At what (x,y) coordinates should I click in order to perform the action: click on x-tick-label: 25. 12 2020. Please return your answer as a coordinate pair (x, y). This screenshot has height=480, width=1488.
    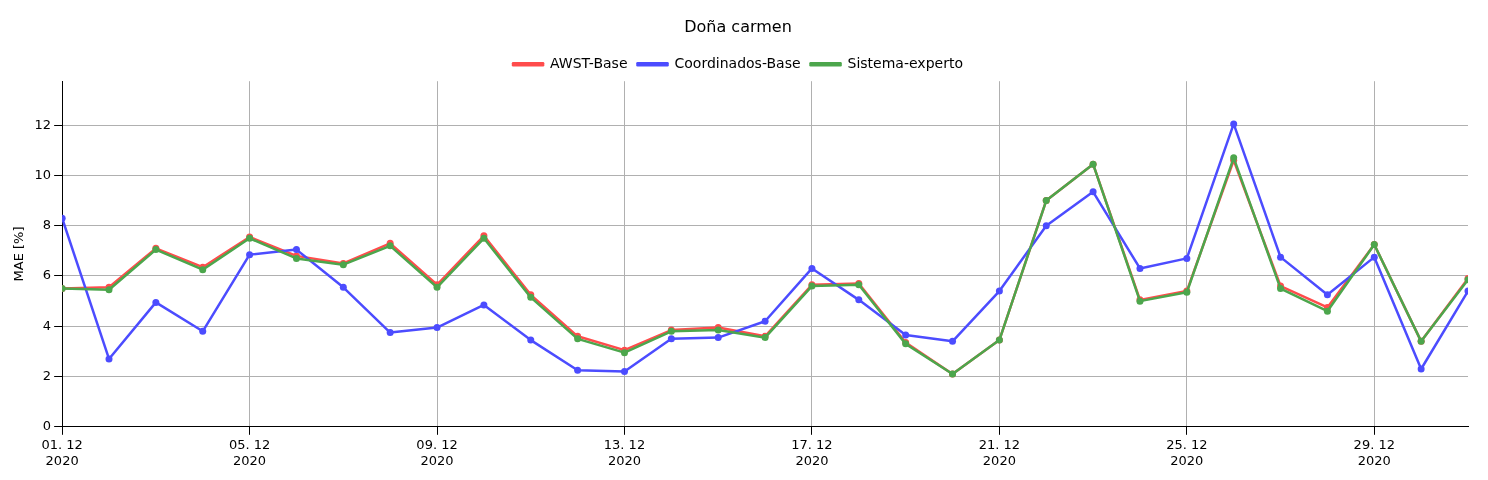
    Looking at the image, I should click on (1187, 452).